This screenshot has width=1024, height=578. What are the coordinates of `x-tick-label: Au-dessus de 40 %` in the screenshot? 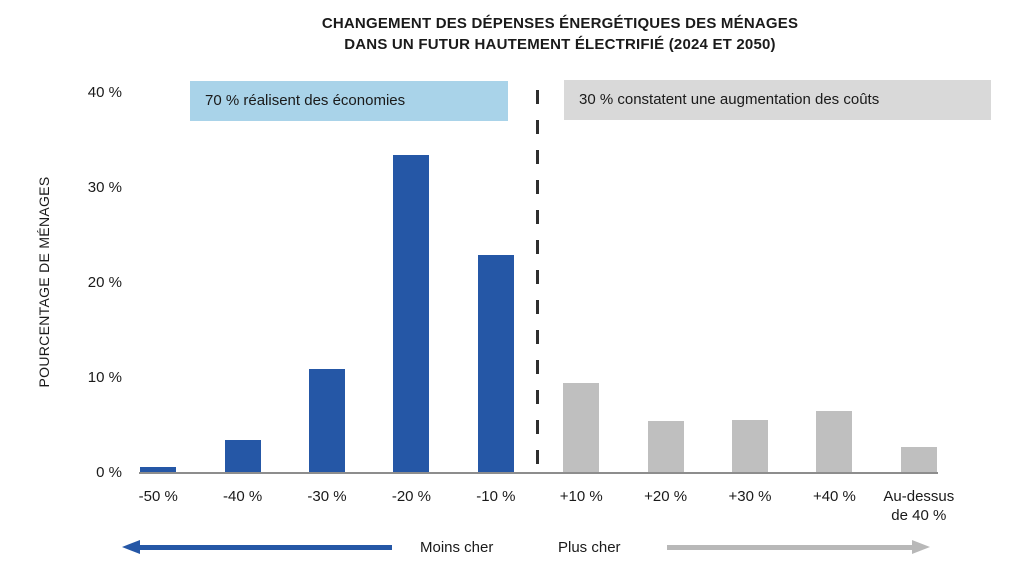 It's located at (919, 506).